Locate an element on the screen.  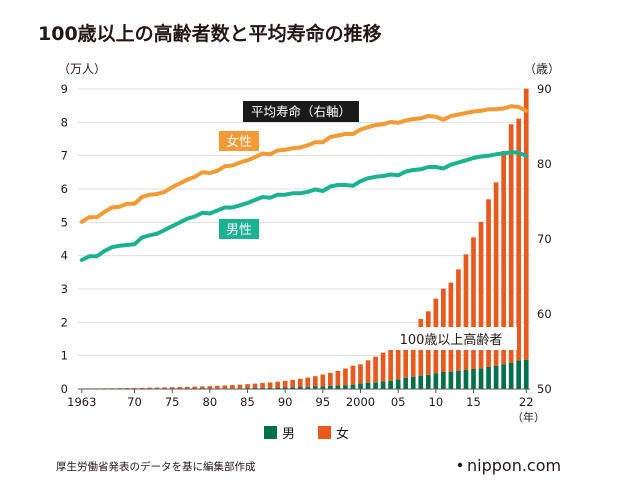
source-note: 厚生労働省発表のデータを基に編集部作成 is located at coordinates (156, 466).